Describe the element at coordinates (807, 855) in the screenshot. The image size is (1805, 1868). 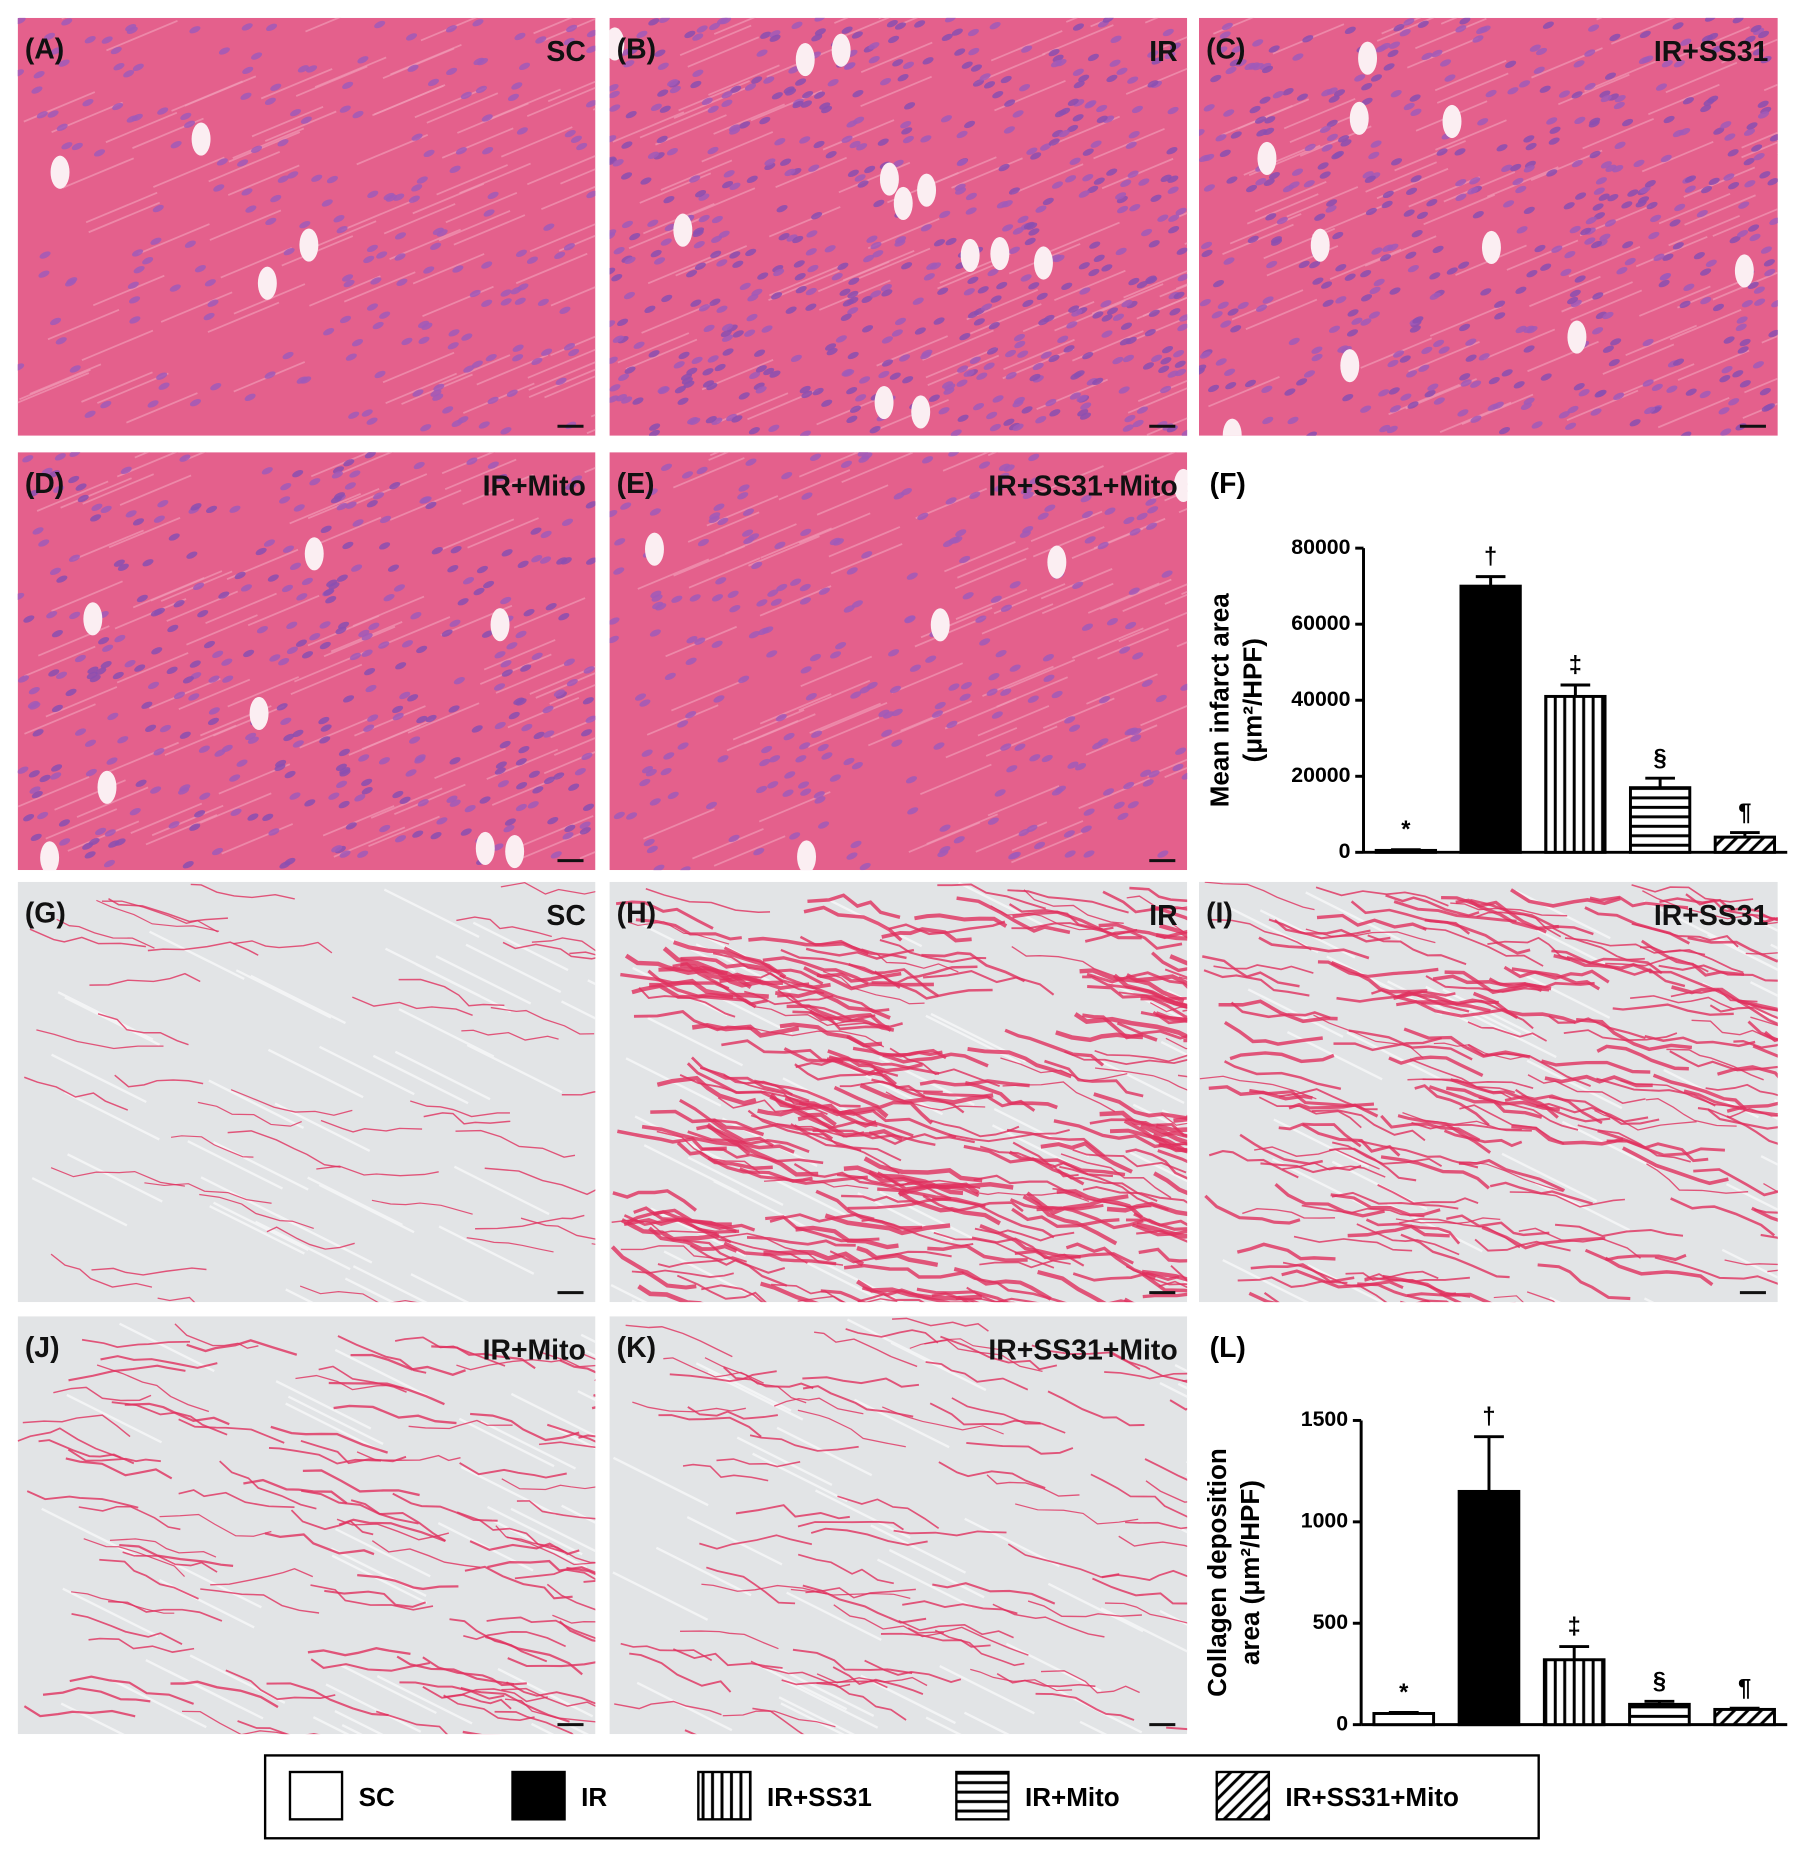
I see `vacuole` at that location.